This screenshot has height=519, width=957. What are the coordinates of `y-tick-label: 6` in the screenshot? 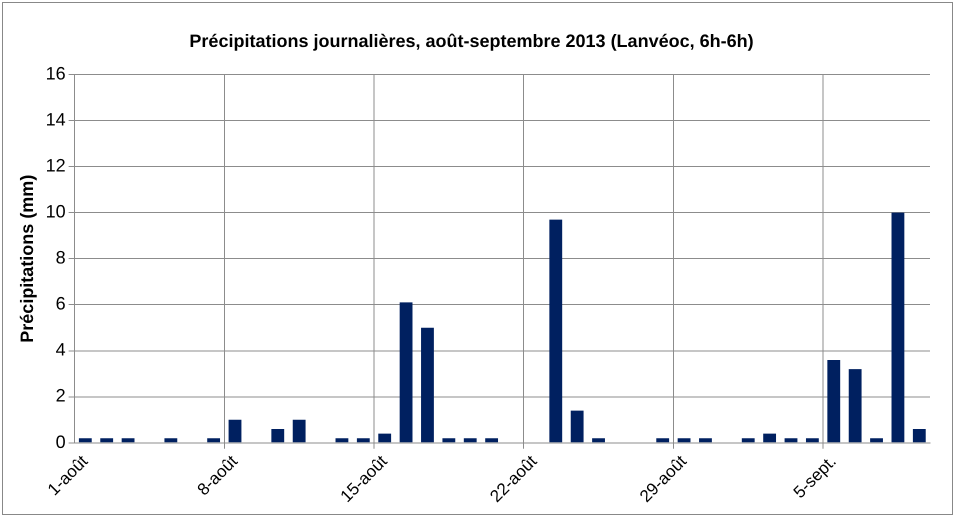 It's located at (61, 304).